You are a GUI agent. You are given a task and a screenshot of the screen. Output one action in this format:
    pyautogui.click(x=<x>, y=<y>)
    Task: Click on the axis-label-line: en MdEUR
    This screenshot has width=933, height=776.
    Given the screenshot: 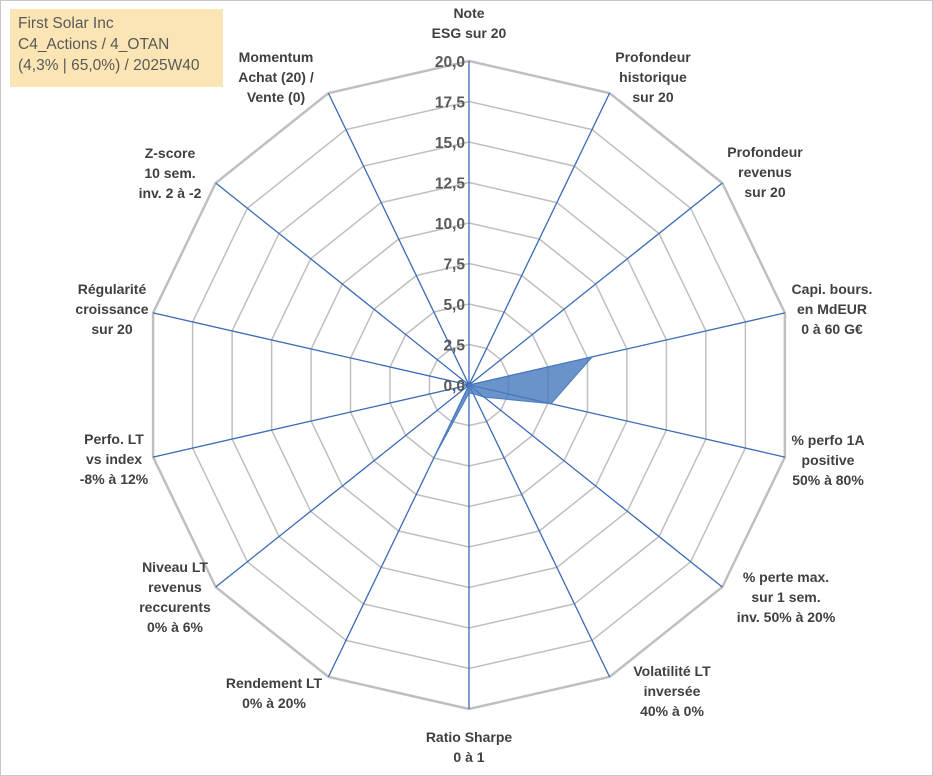 What is the action you would take?
    pyautogui.click(x=832, y=309)
    